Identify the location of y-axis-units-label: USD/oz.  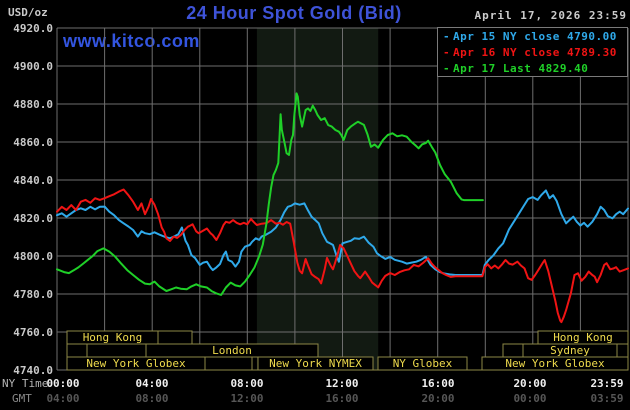
(28, 12).